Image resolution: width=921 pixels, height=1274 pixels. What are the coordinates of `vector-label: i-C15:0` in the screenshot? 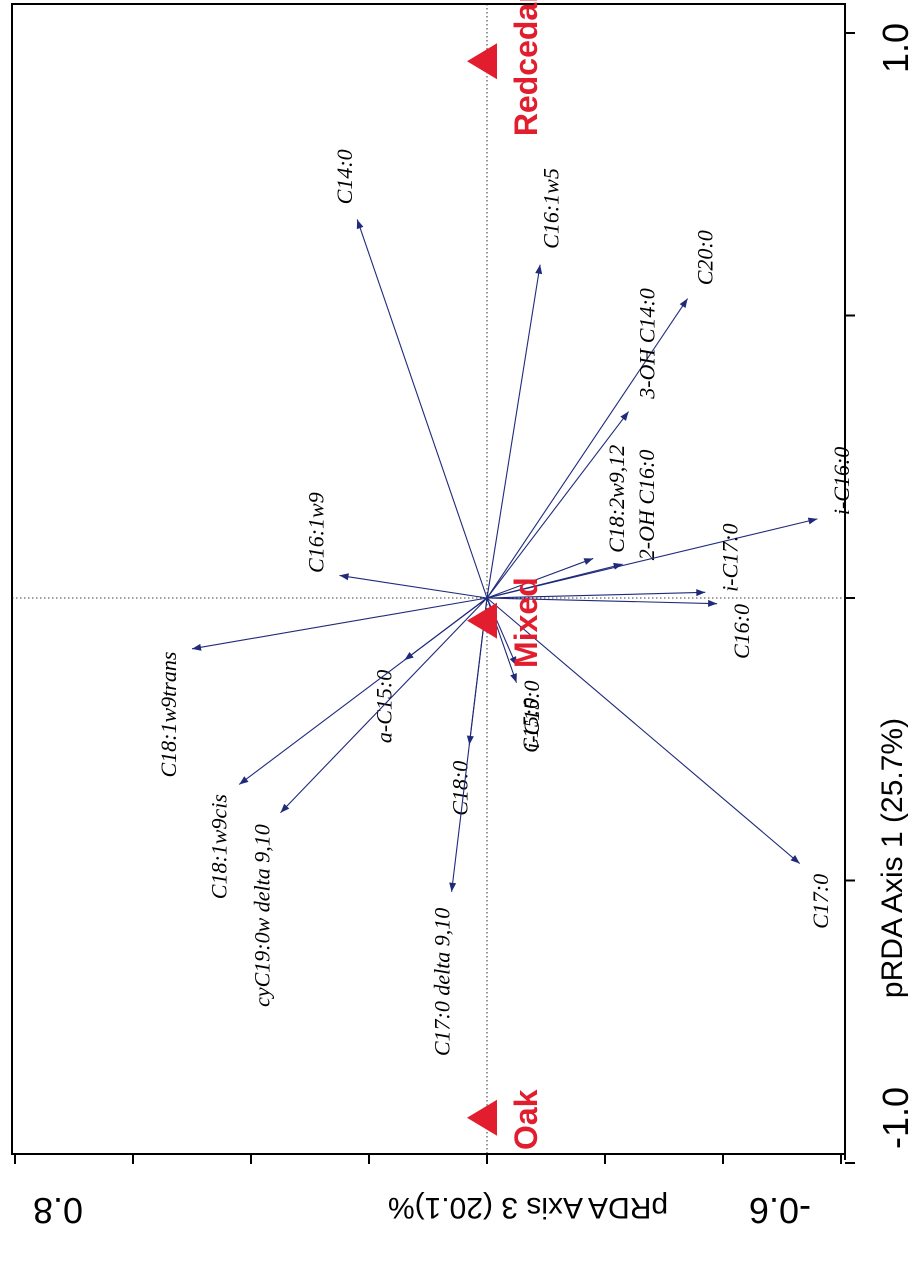 It's located at (531, 714).